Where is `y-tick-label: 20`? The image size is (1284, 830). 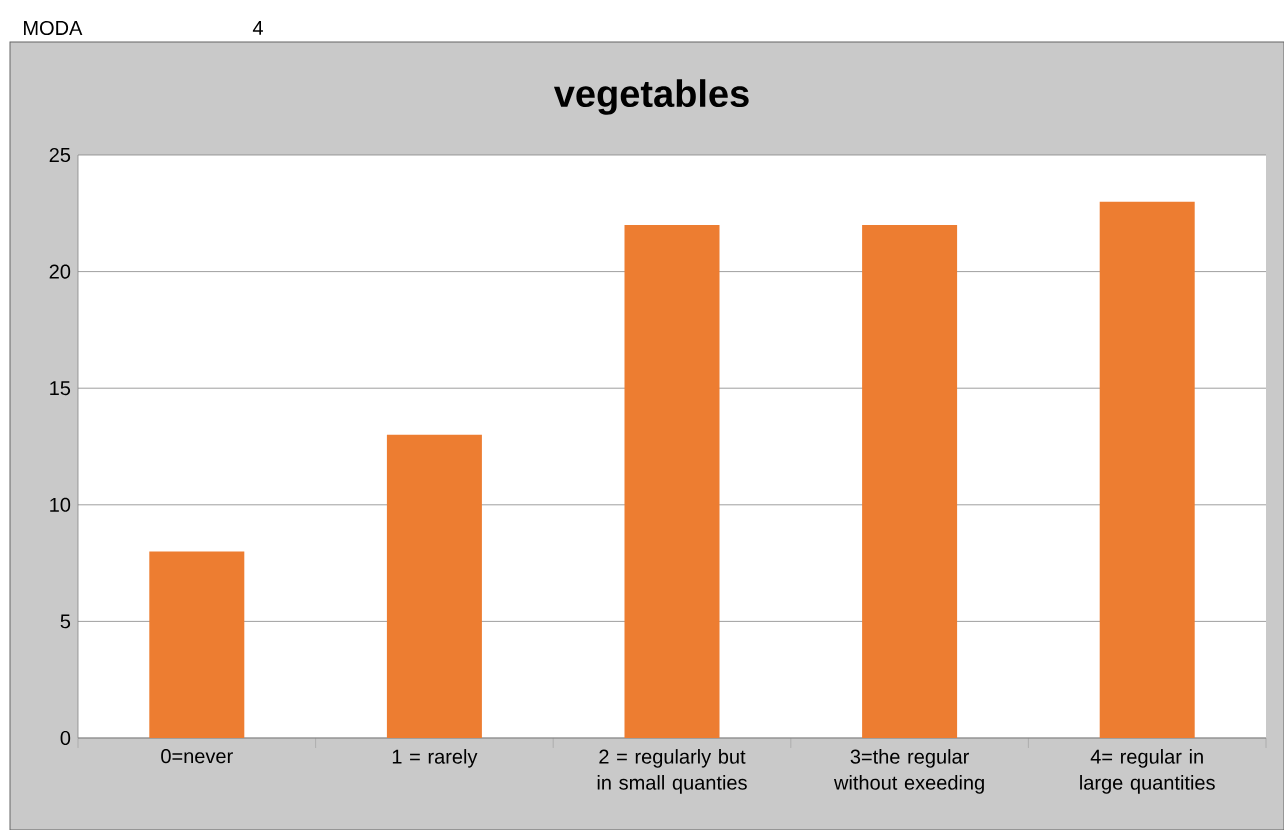
y-tick-label: 20 is located at coordinates (60, 271).